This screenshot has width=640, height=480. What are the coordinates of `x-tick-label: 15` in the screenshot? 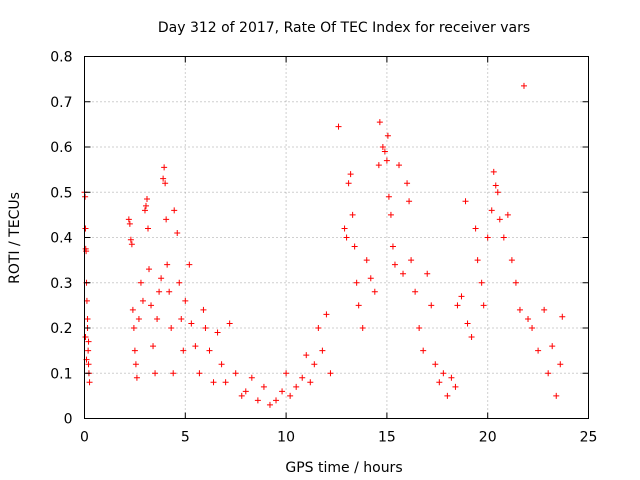 It's located at (387, 438).